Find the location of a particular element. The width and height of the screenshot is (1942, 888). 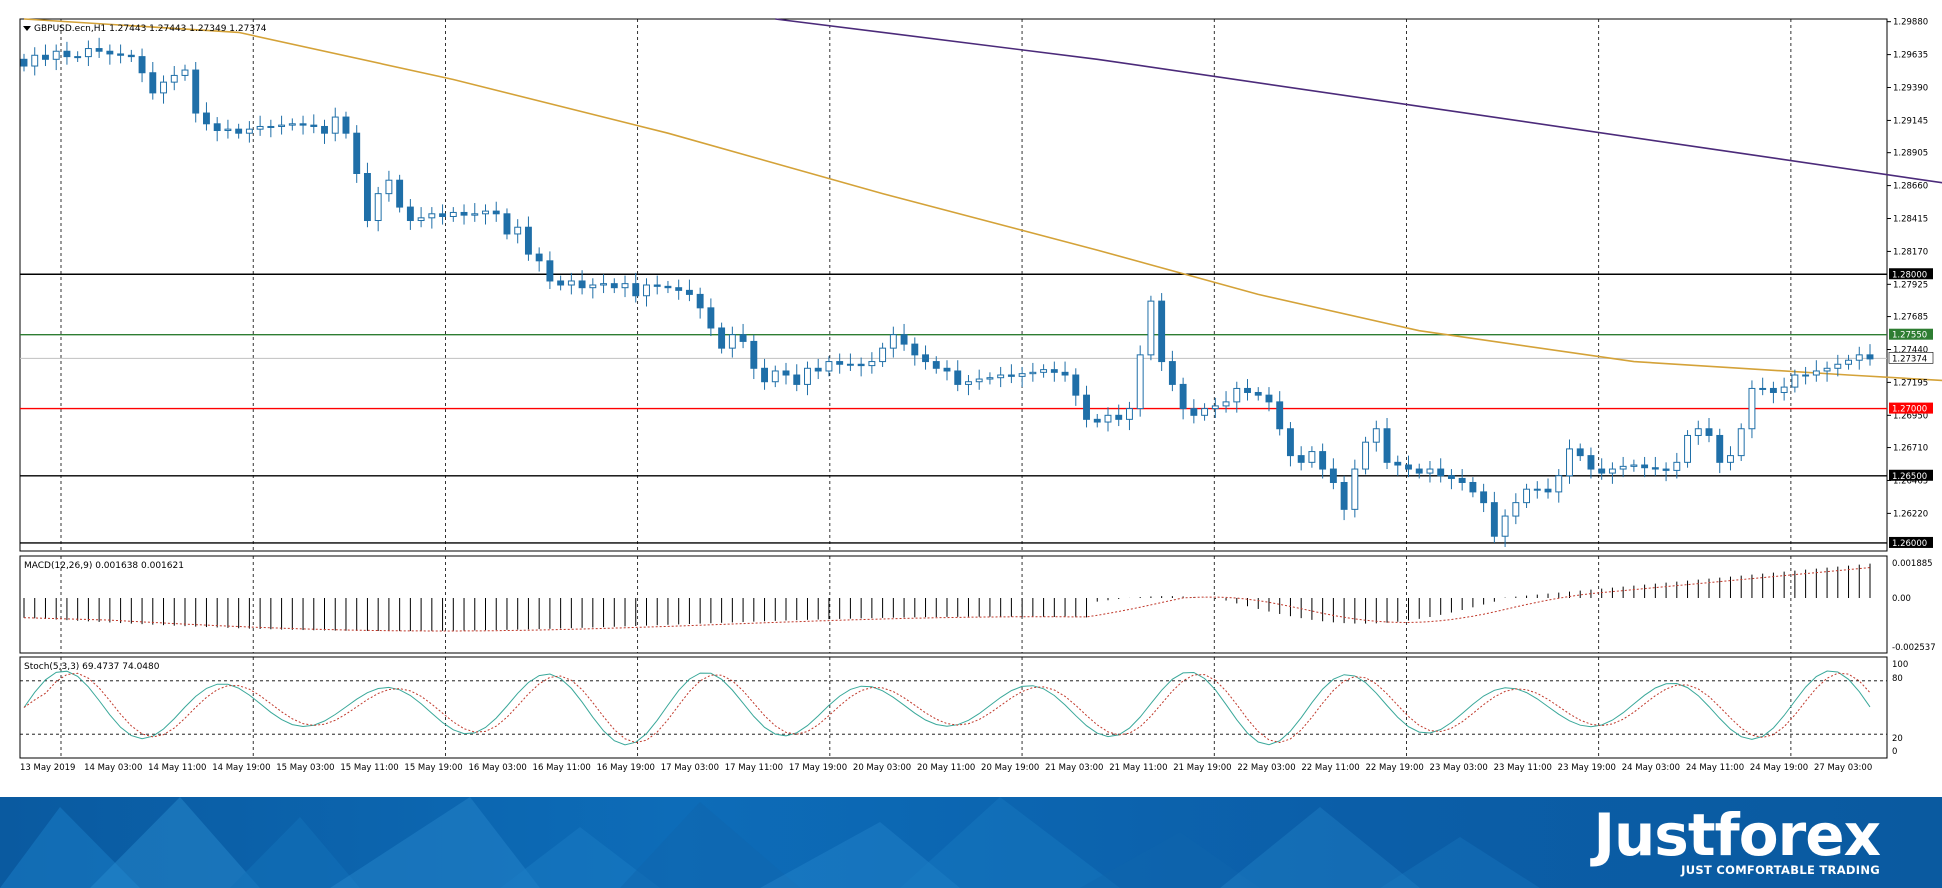

brand-logo: Justforex JUST COMFORTABLE TRADING is located at coordinates (1737, 837).